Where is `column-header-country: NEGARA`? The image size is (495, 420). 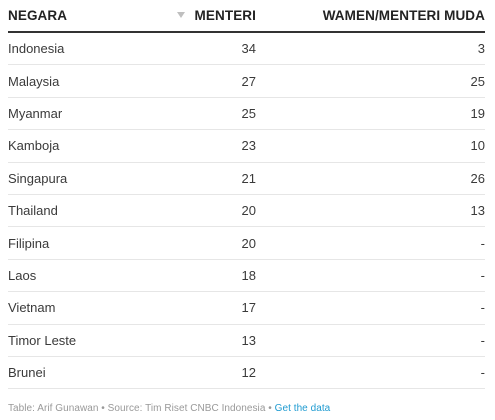
column-header-country: NEGARA is located at coordinates (88, 16).